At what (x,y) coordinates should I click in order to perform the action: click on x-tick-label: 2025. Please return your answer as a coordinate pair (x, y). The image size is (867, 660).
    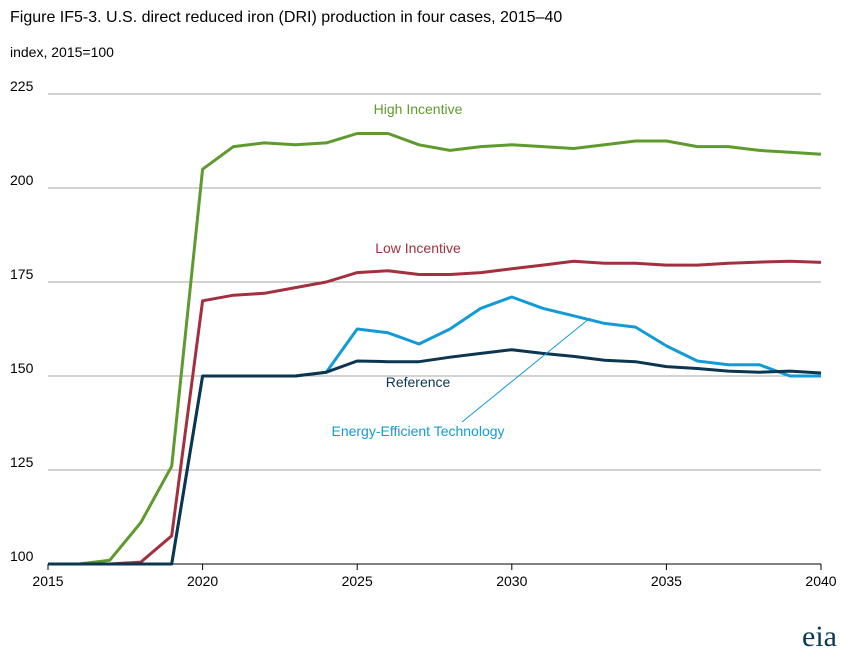
    Looking at the image, I should click on (357, 581).